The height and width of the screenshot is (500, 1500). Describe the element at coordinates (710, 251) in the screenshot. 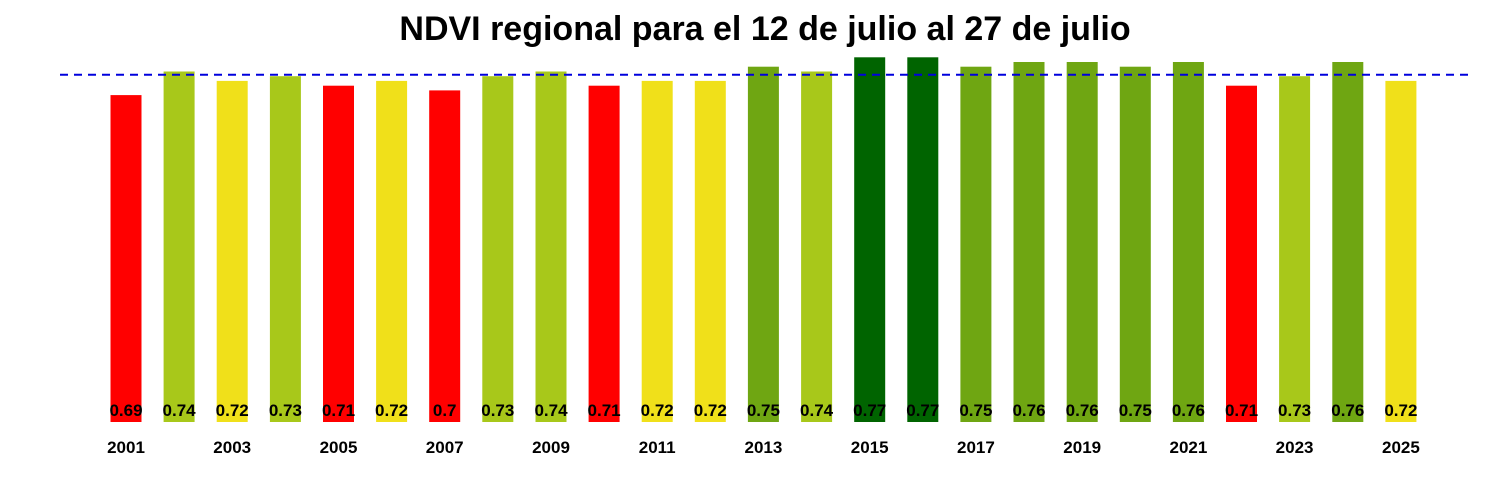

I see `bar-2012` at that location.